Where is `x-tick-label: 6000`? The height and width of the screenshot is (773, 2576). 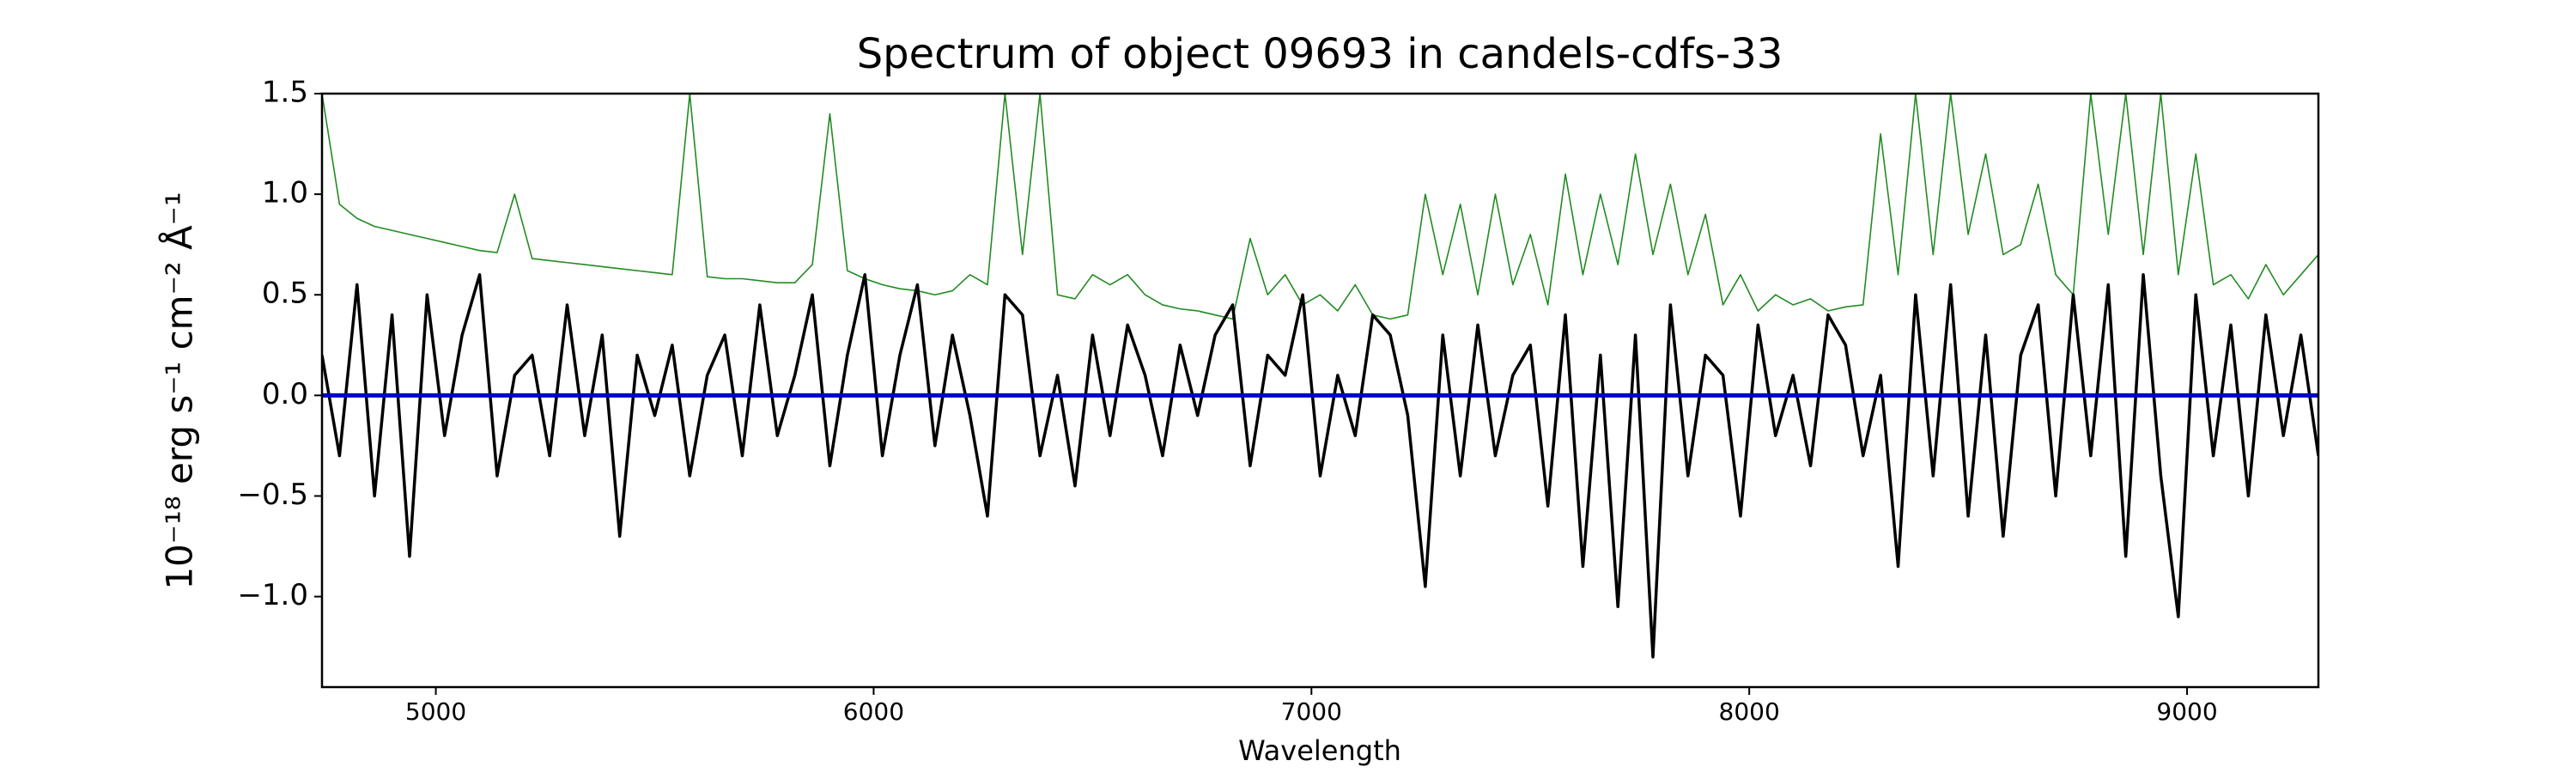 x-tick-label: 6000 is located at coordinates (874, 711).